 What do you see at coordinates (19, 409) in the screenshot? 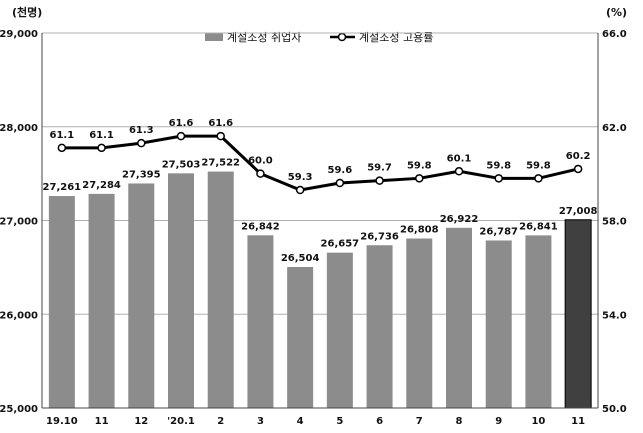
I see `left-tick-label: 25,000` at bounding box center [19, 409].